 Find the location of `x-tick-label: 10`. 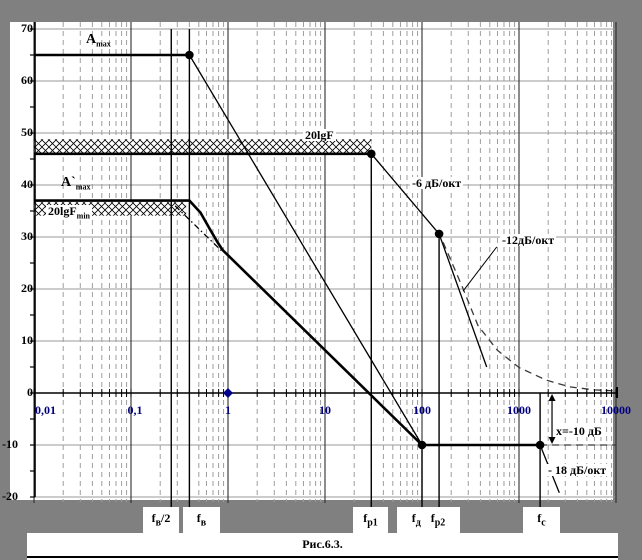

x-tick-label: 10 is located at coordinates (325, 410).